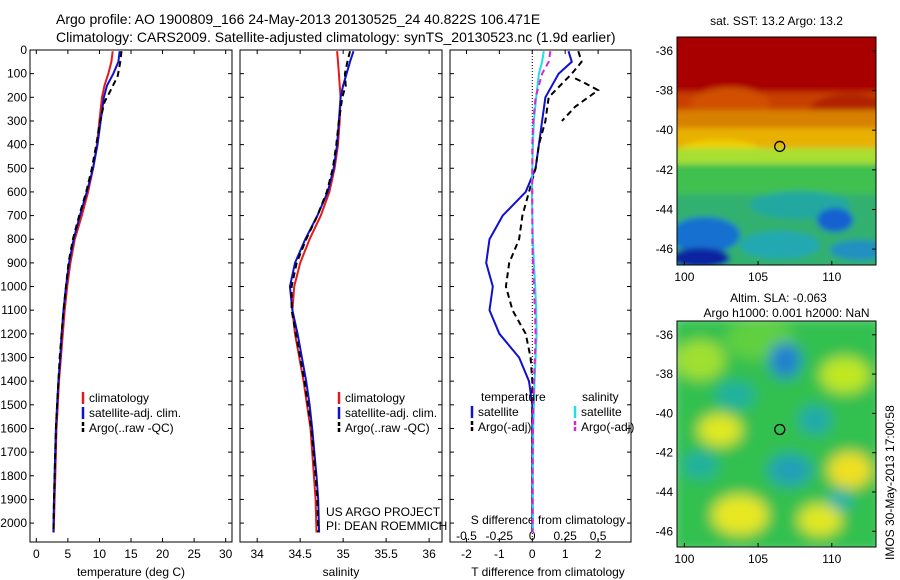 This screenshot has width=900, height=580. Describe the element at coordinates (258, 554) in the screenshot. I see `x-tick-label: 34` at that location.